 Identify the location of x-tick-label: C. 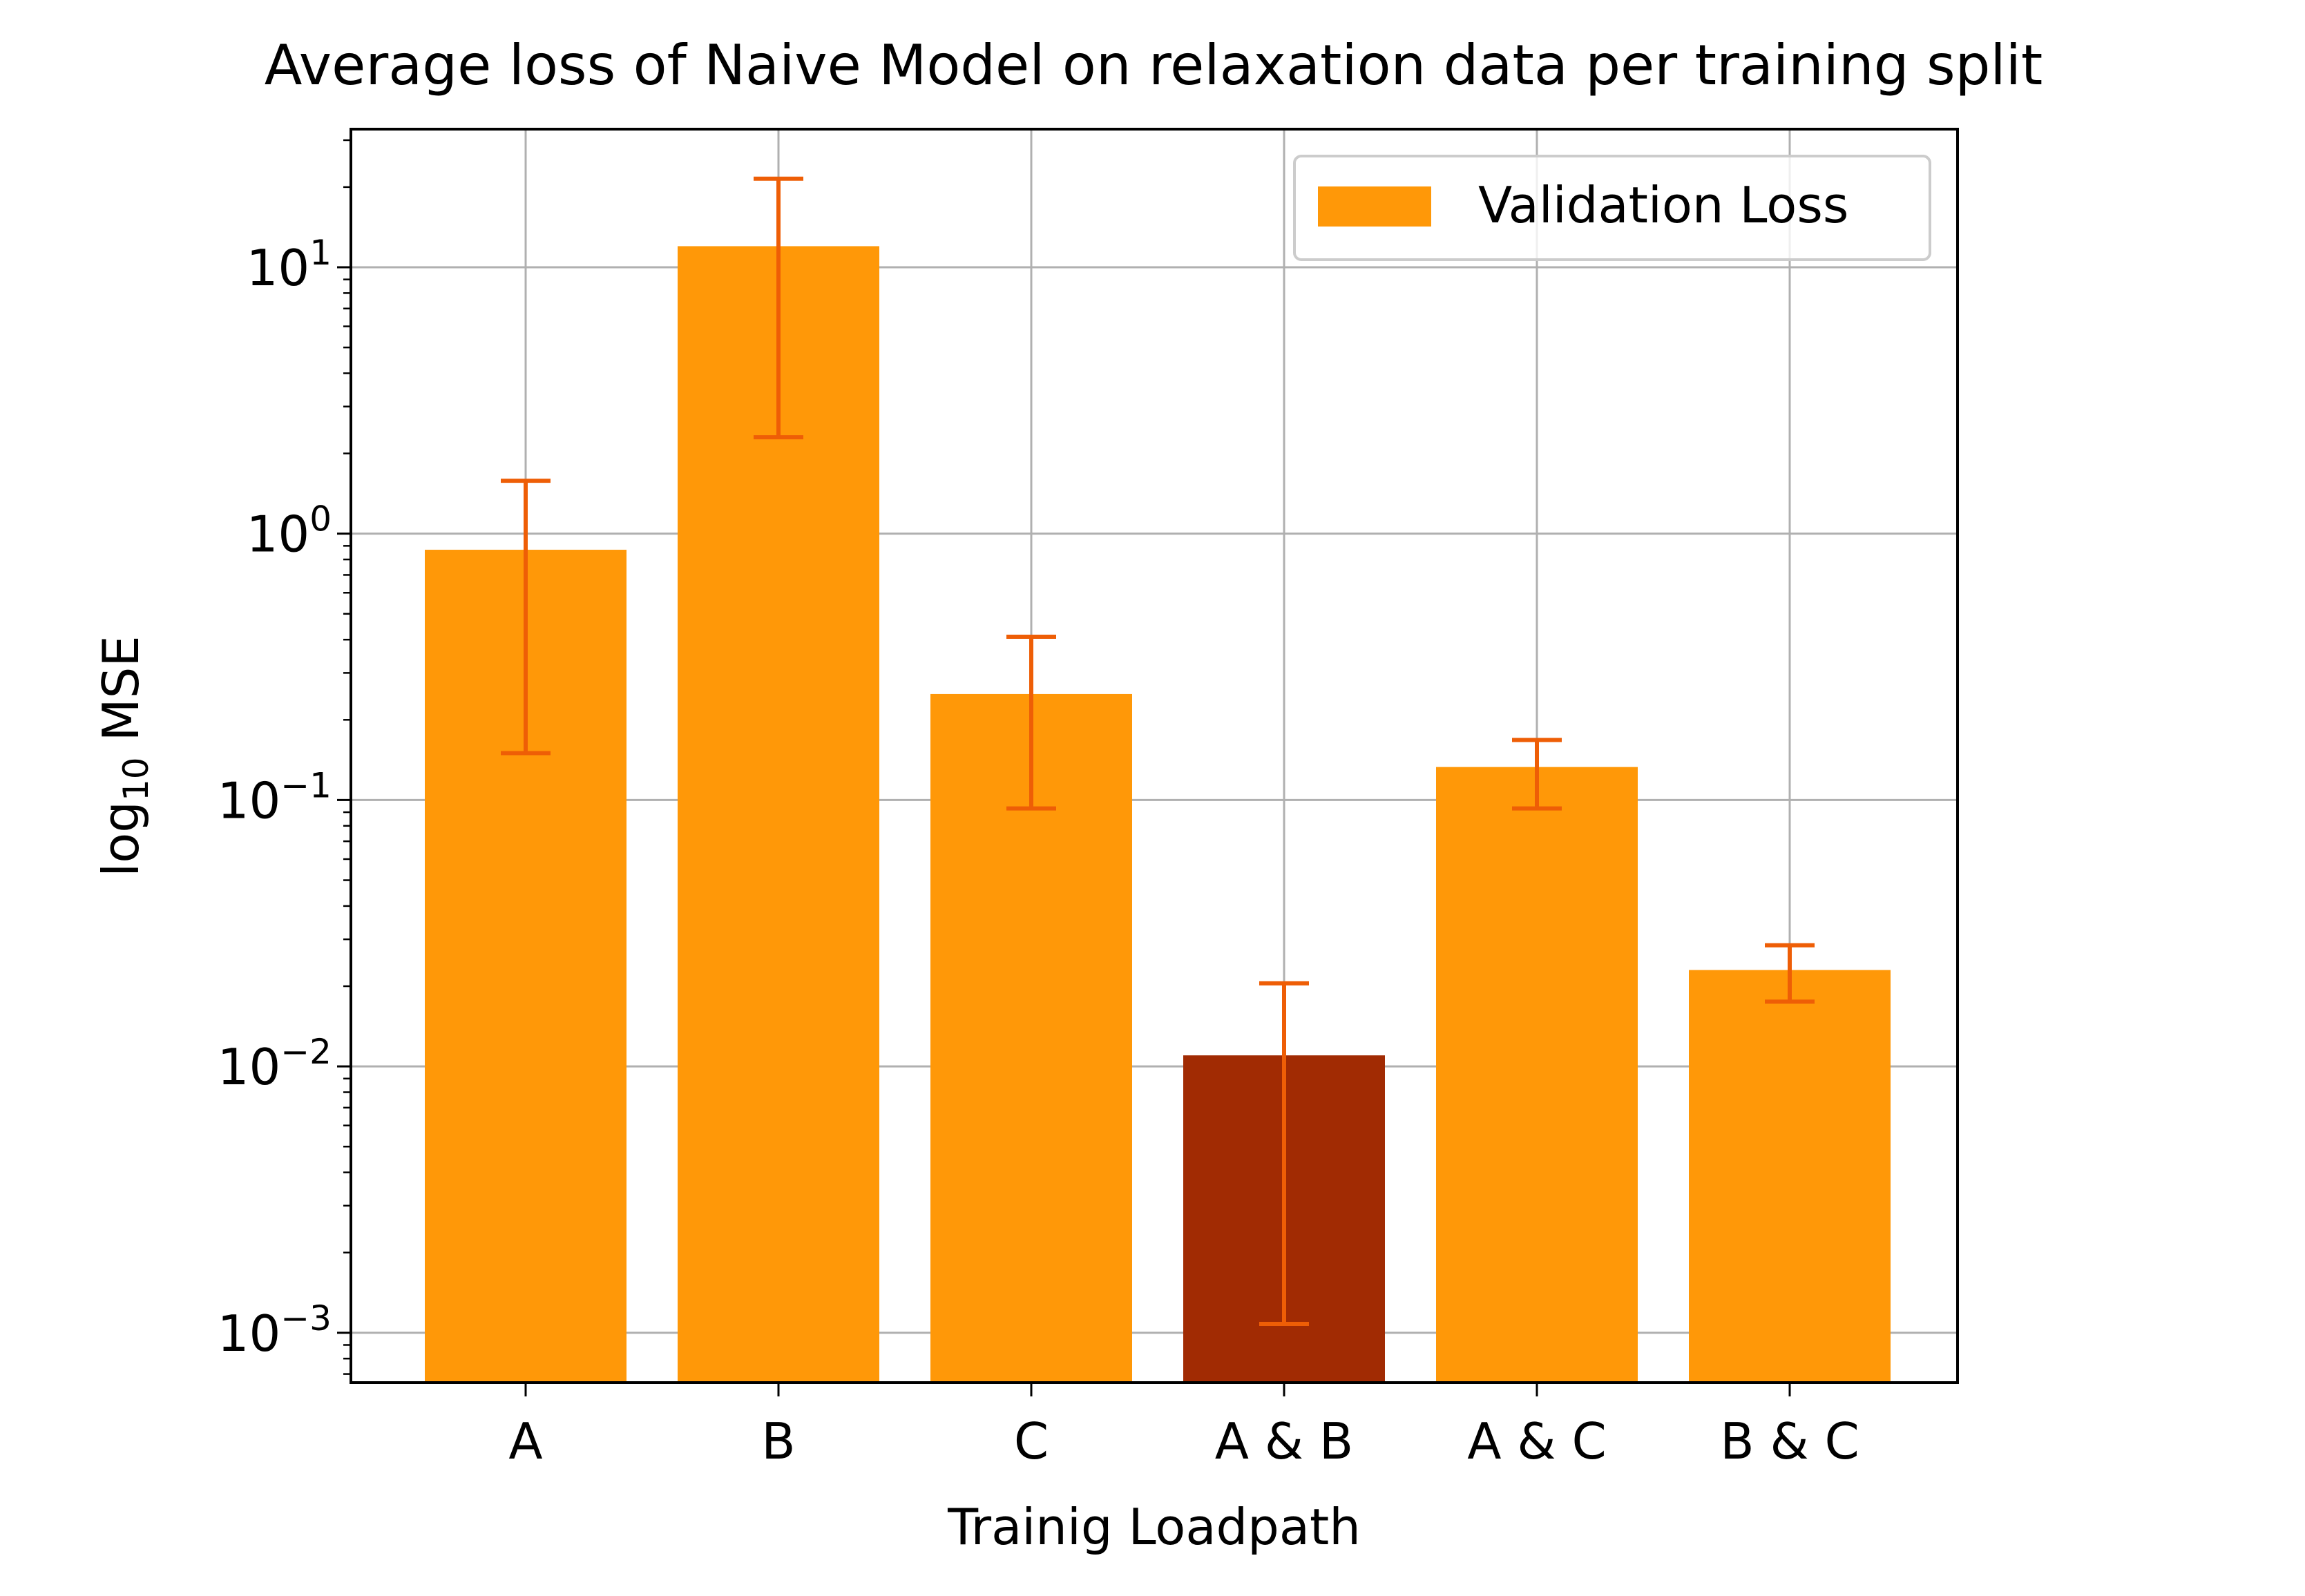
(1031, 1441).